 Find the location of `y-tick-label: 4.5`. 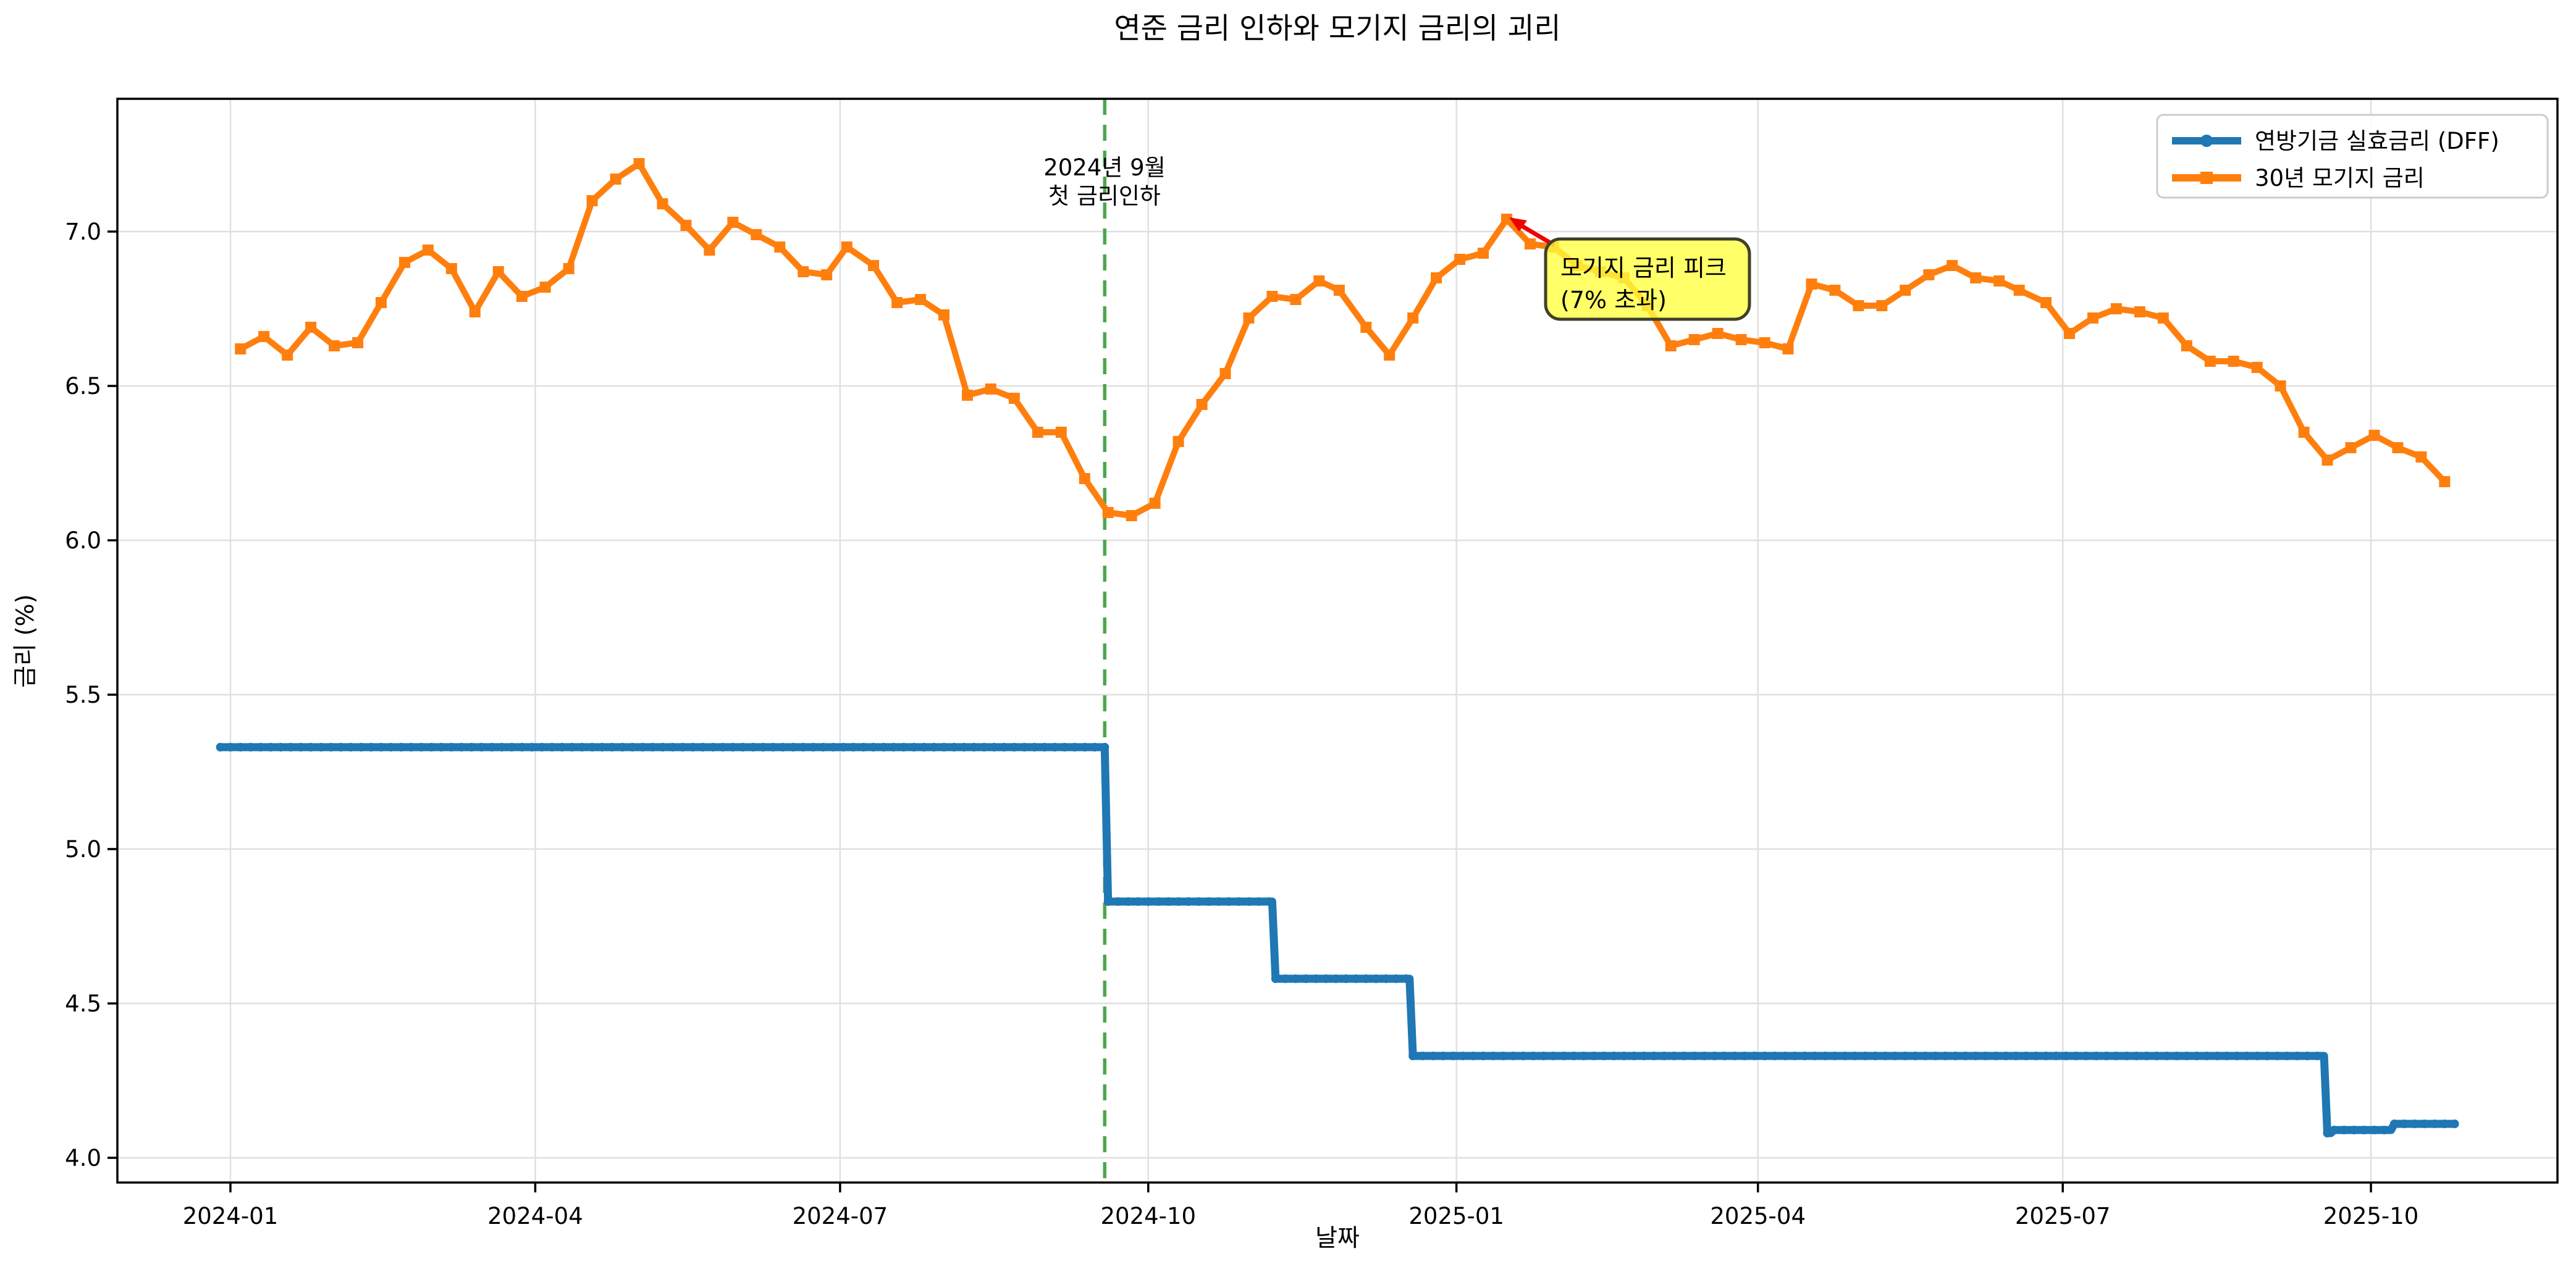

y-tick-label: 4.5 is located at coordinates (83, 1003).